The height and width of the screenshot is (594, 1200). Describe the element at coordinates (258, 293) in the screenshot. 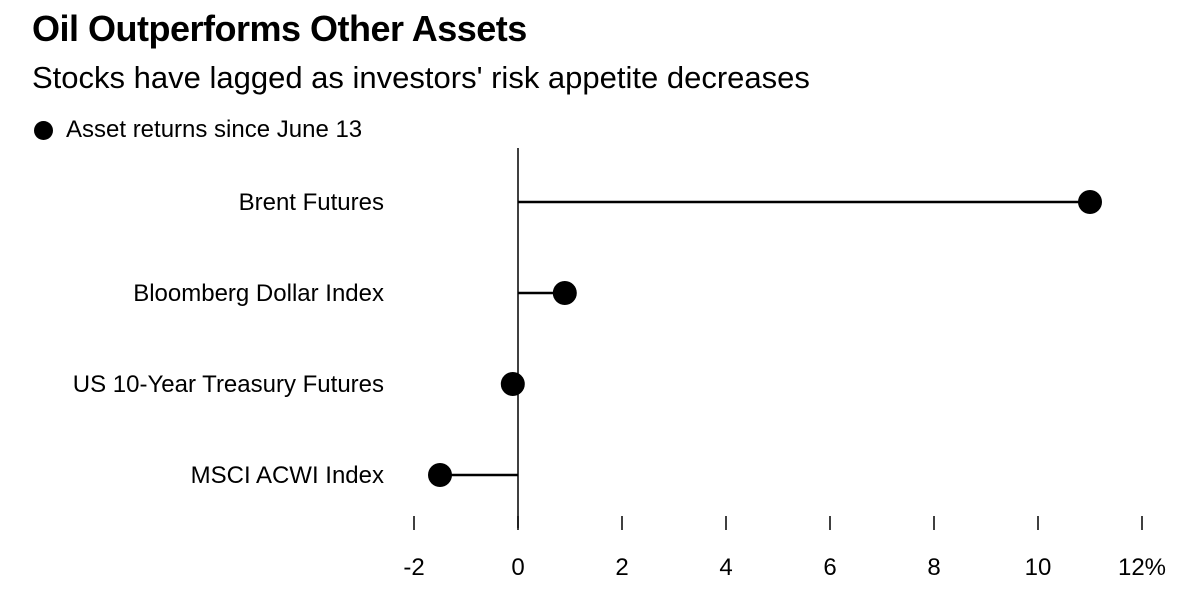

I see `category-label: Bloomberg Dollar Index` at that location.